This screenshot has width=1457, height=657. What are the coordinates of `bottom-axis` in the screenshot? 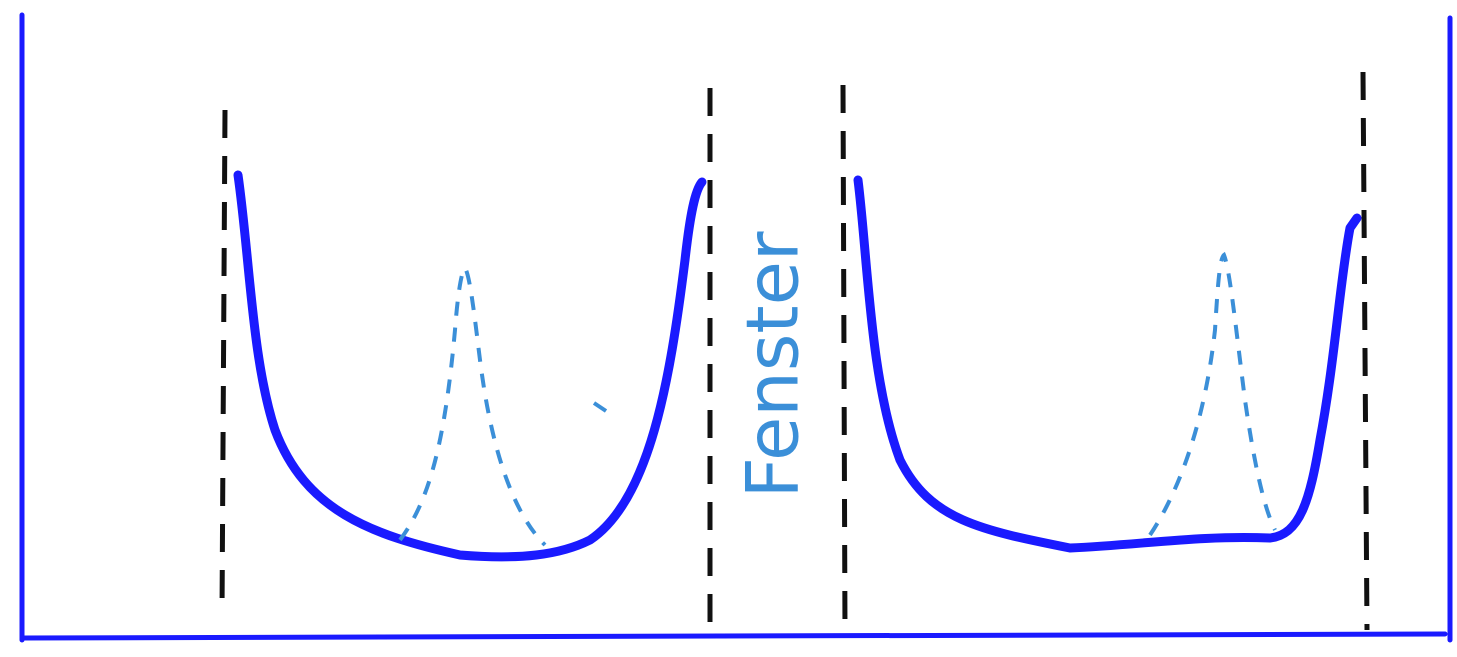 It's located at (733, 636).